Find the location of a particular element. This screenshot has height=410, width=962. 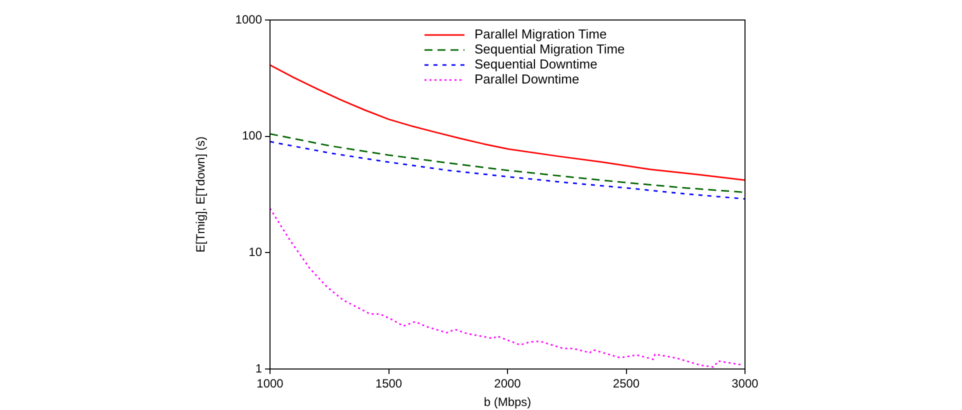

legend-label: Sequential Migration Time is located at coordinates (549, 49).